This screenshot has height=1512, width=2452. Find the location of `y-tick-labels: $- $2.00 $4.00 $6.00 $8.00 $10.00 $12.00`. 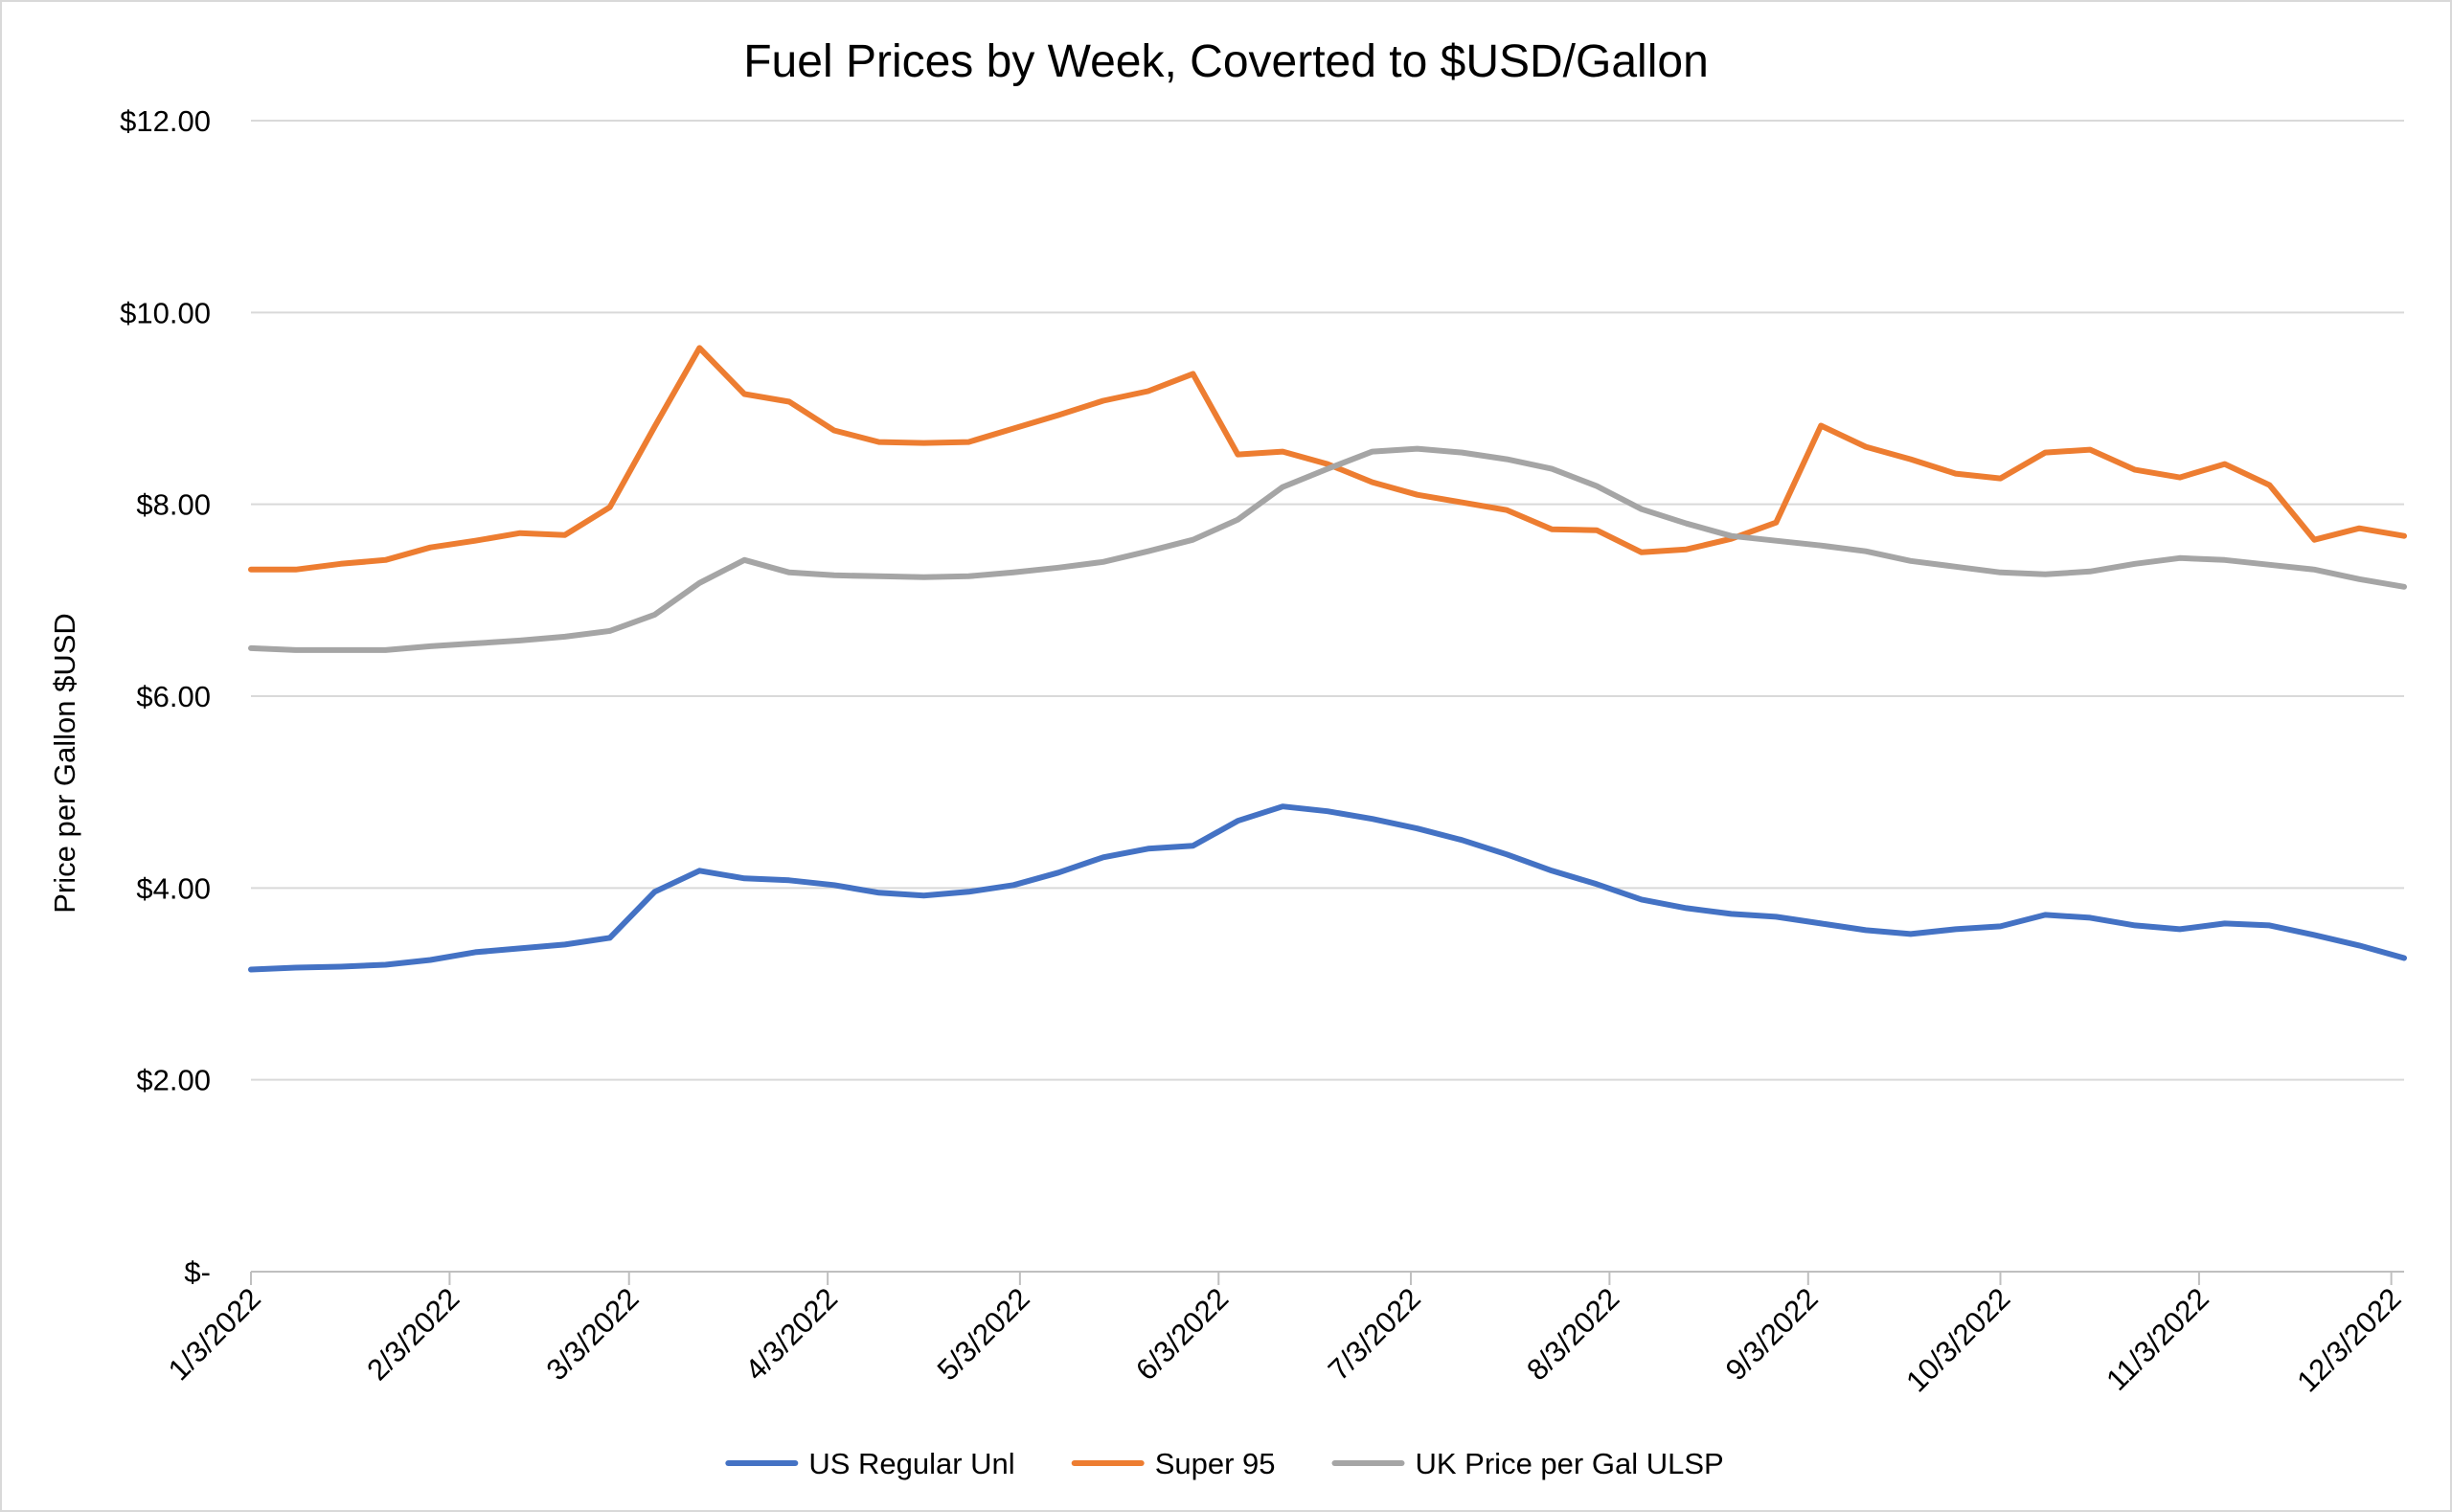

y-tick-labels: $- $2.00 $4.00 $6.00 $8.00 $10.00 $12.00 is located at coordinates (165, 696).